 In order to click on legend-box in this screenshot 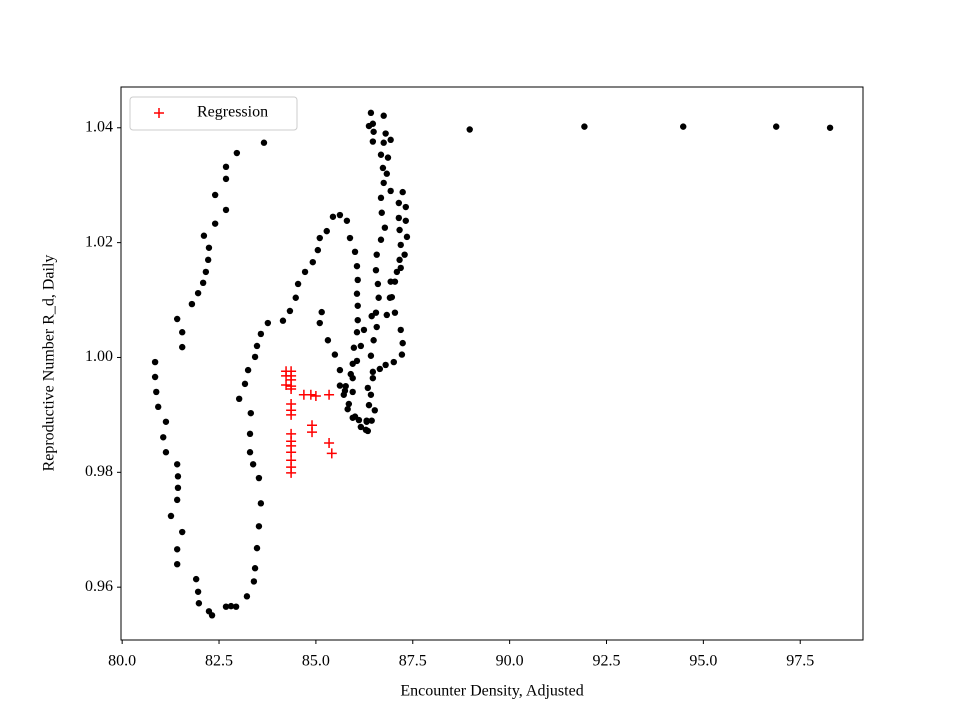, I will do `click(213, 113)`.